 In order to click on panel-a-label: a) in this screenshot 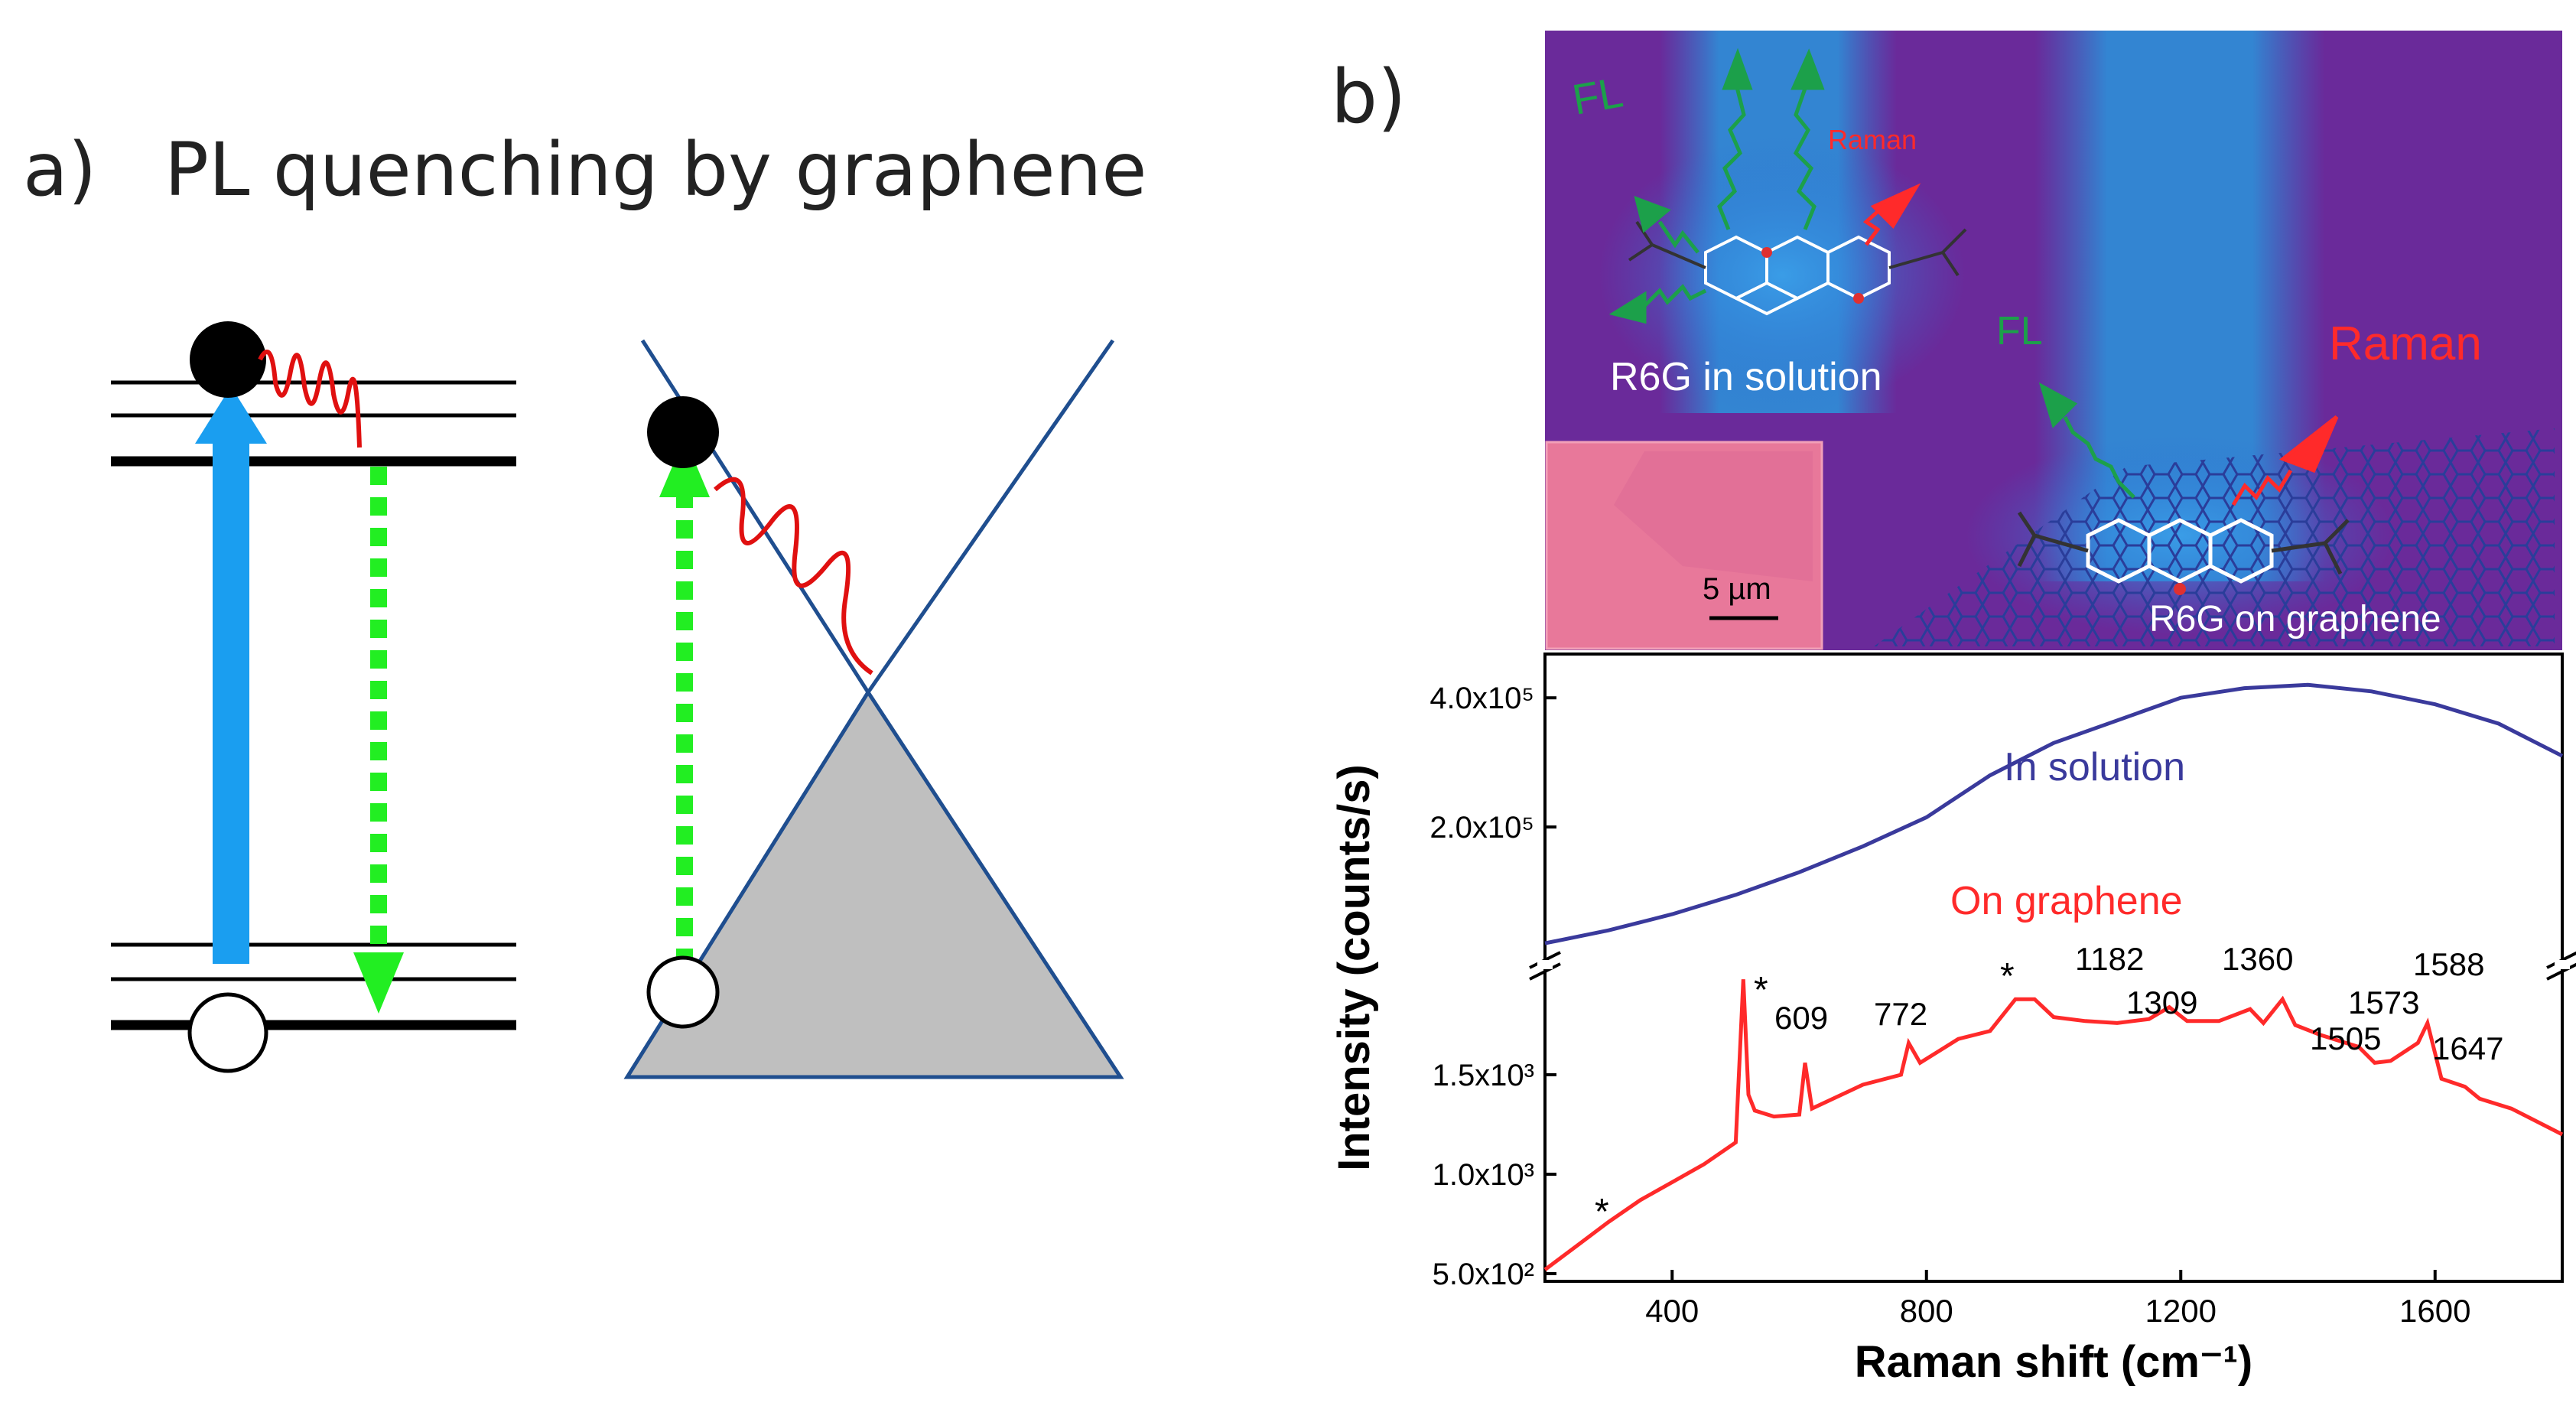, I will do `click(59, 170)`.